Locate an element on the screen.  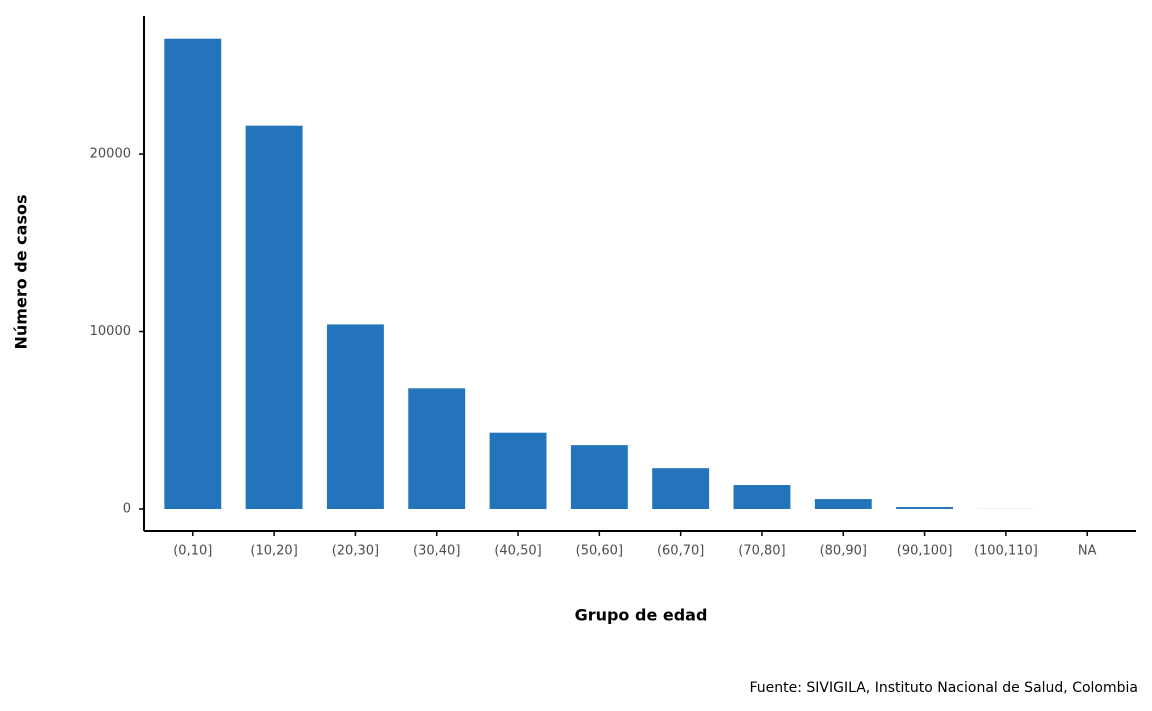
x-tick-label: (60,70] is located at coordinates (680, 551).